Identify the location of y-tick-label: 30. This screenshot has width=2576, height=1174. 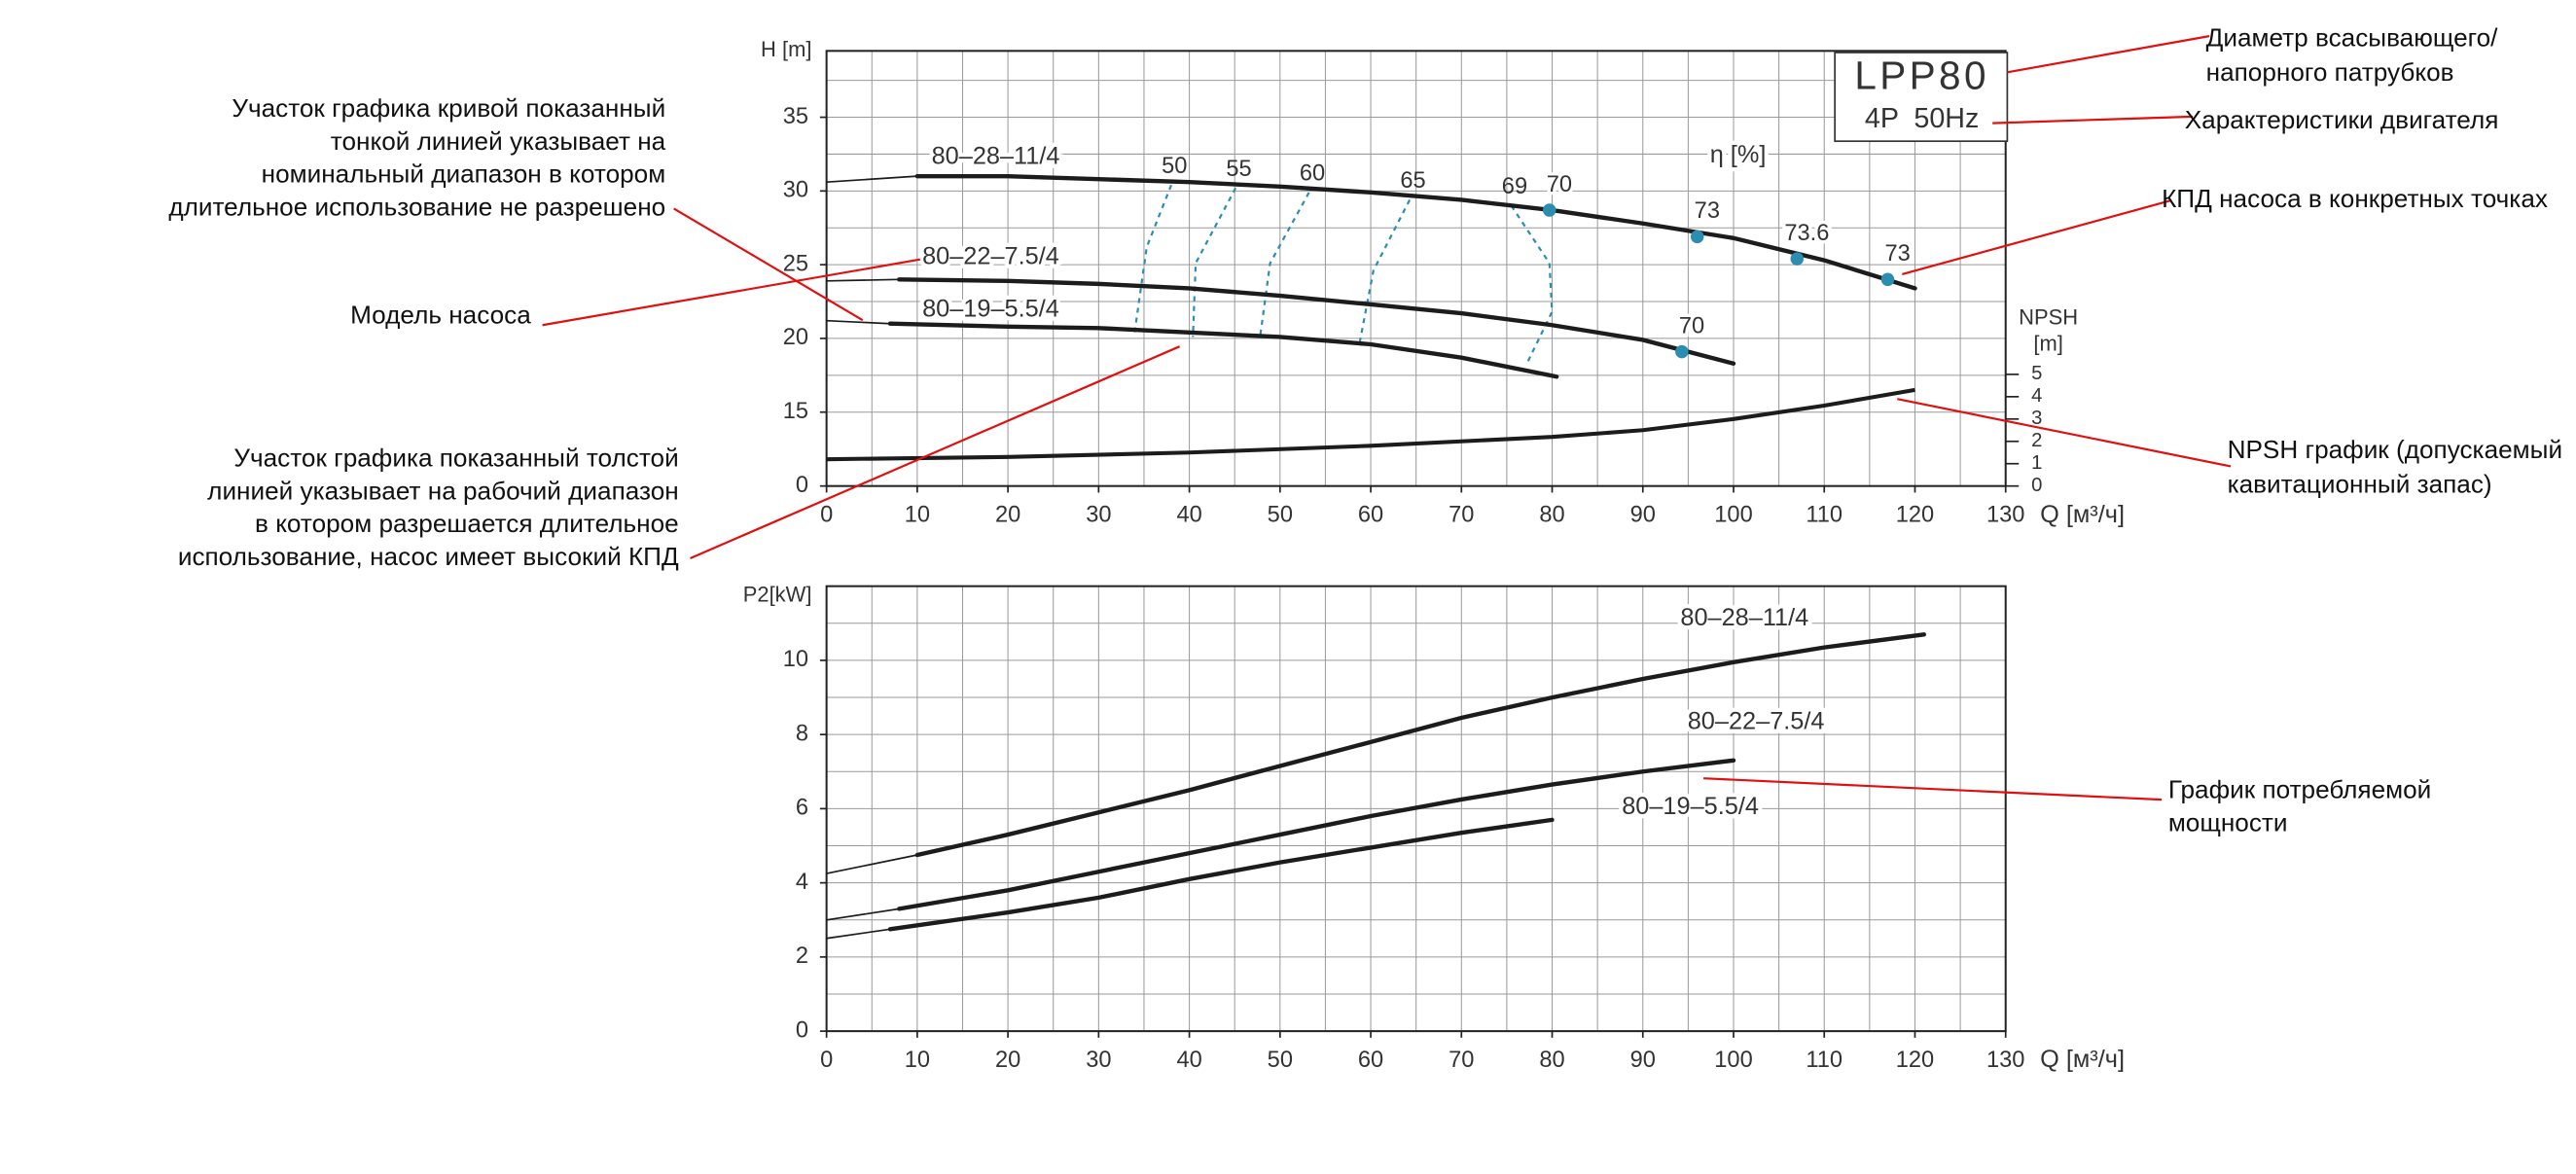
(795, 190).